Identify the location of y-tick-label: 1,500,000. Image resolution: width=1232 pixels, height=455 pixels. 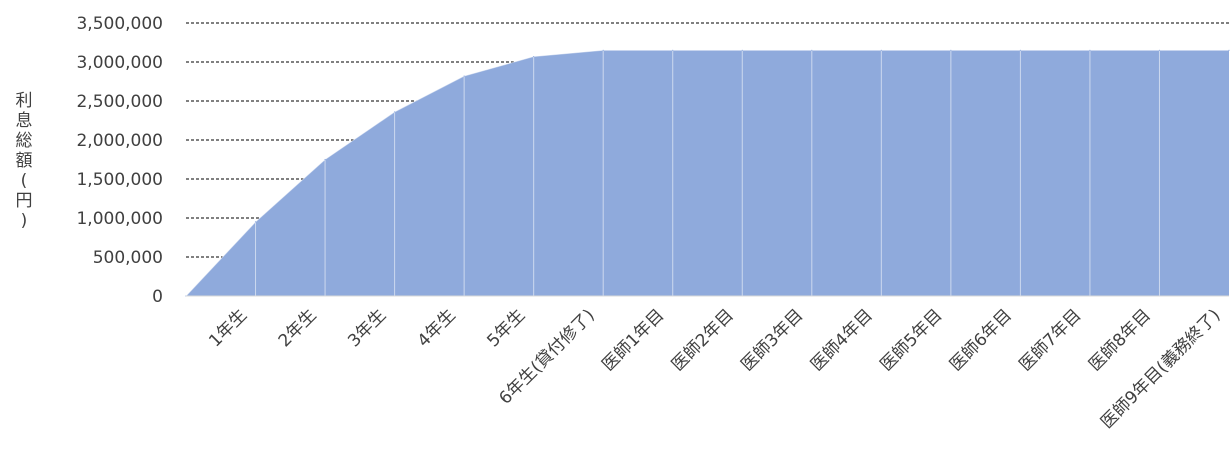
(119, 180).